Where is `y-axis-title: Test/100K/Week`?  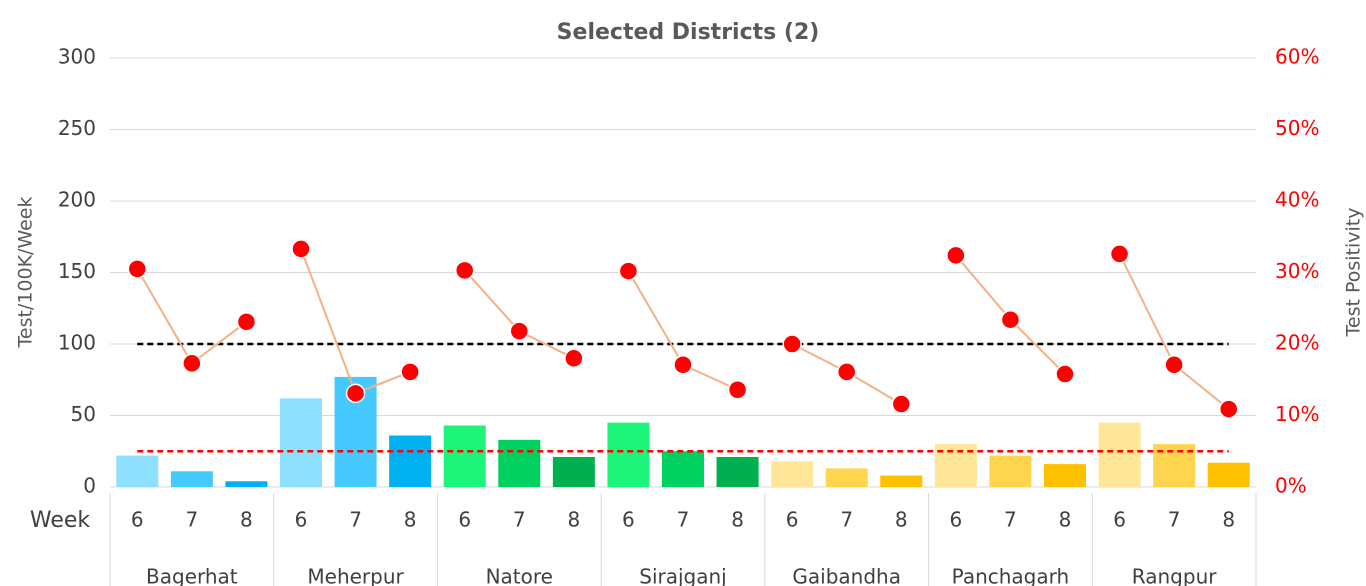
y-axis-title: Test/100K/Week is located at coordinates (26, 273).